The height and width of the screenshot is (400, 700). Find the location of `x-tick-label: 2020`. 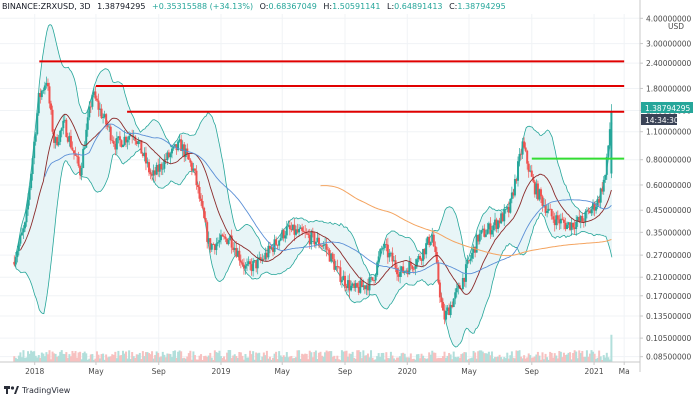

x-tick-label: 2020 is located at coordinates (407, 371).